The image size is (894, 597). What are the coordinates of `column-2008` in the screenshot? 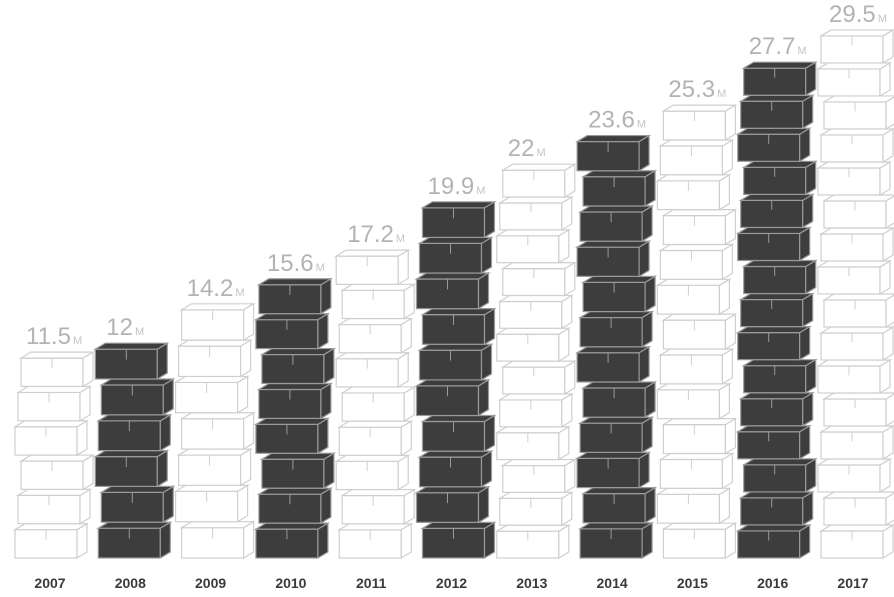 It's located at (134, 451).